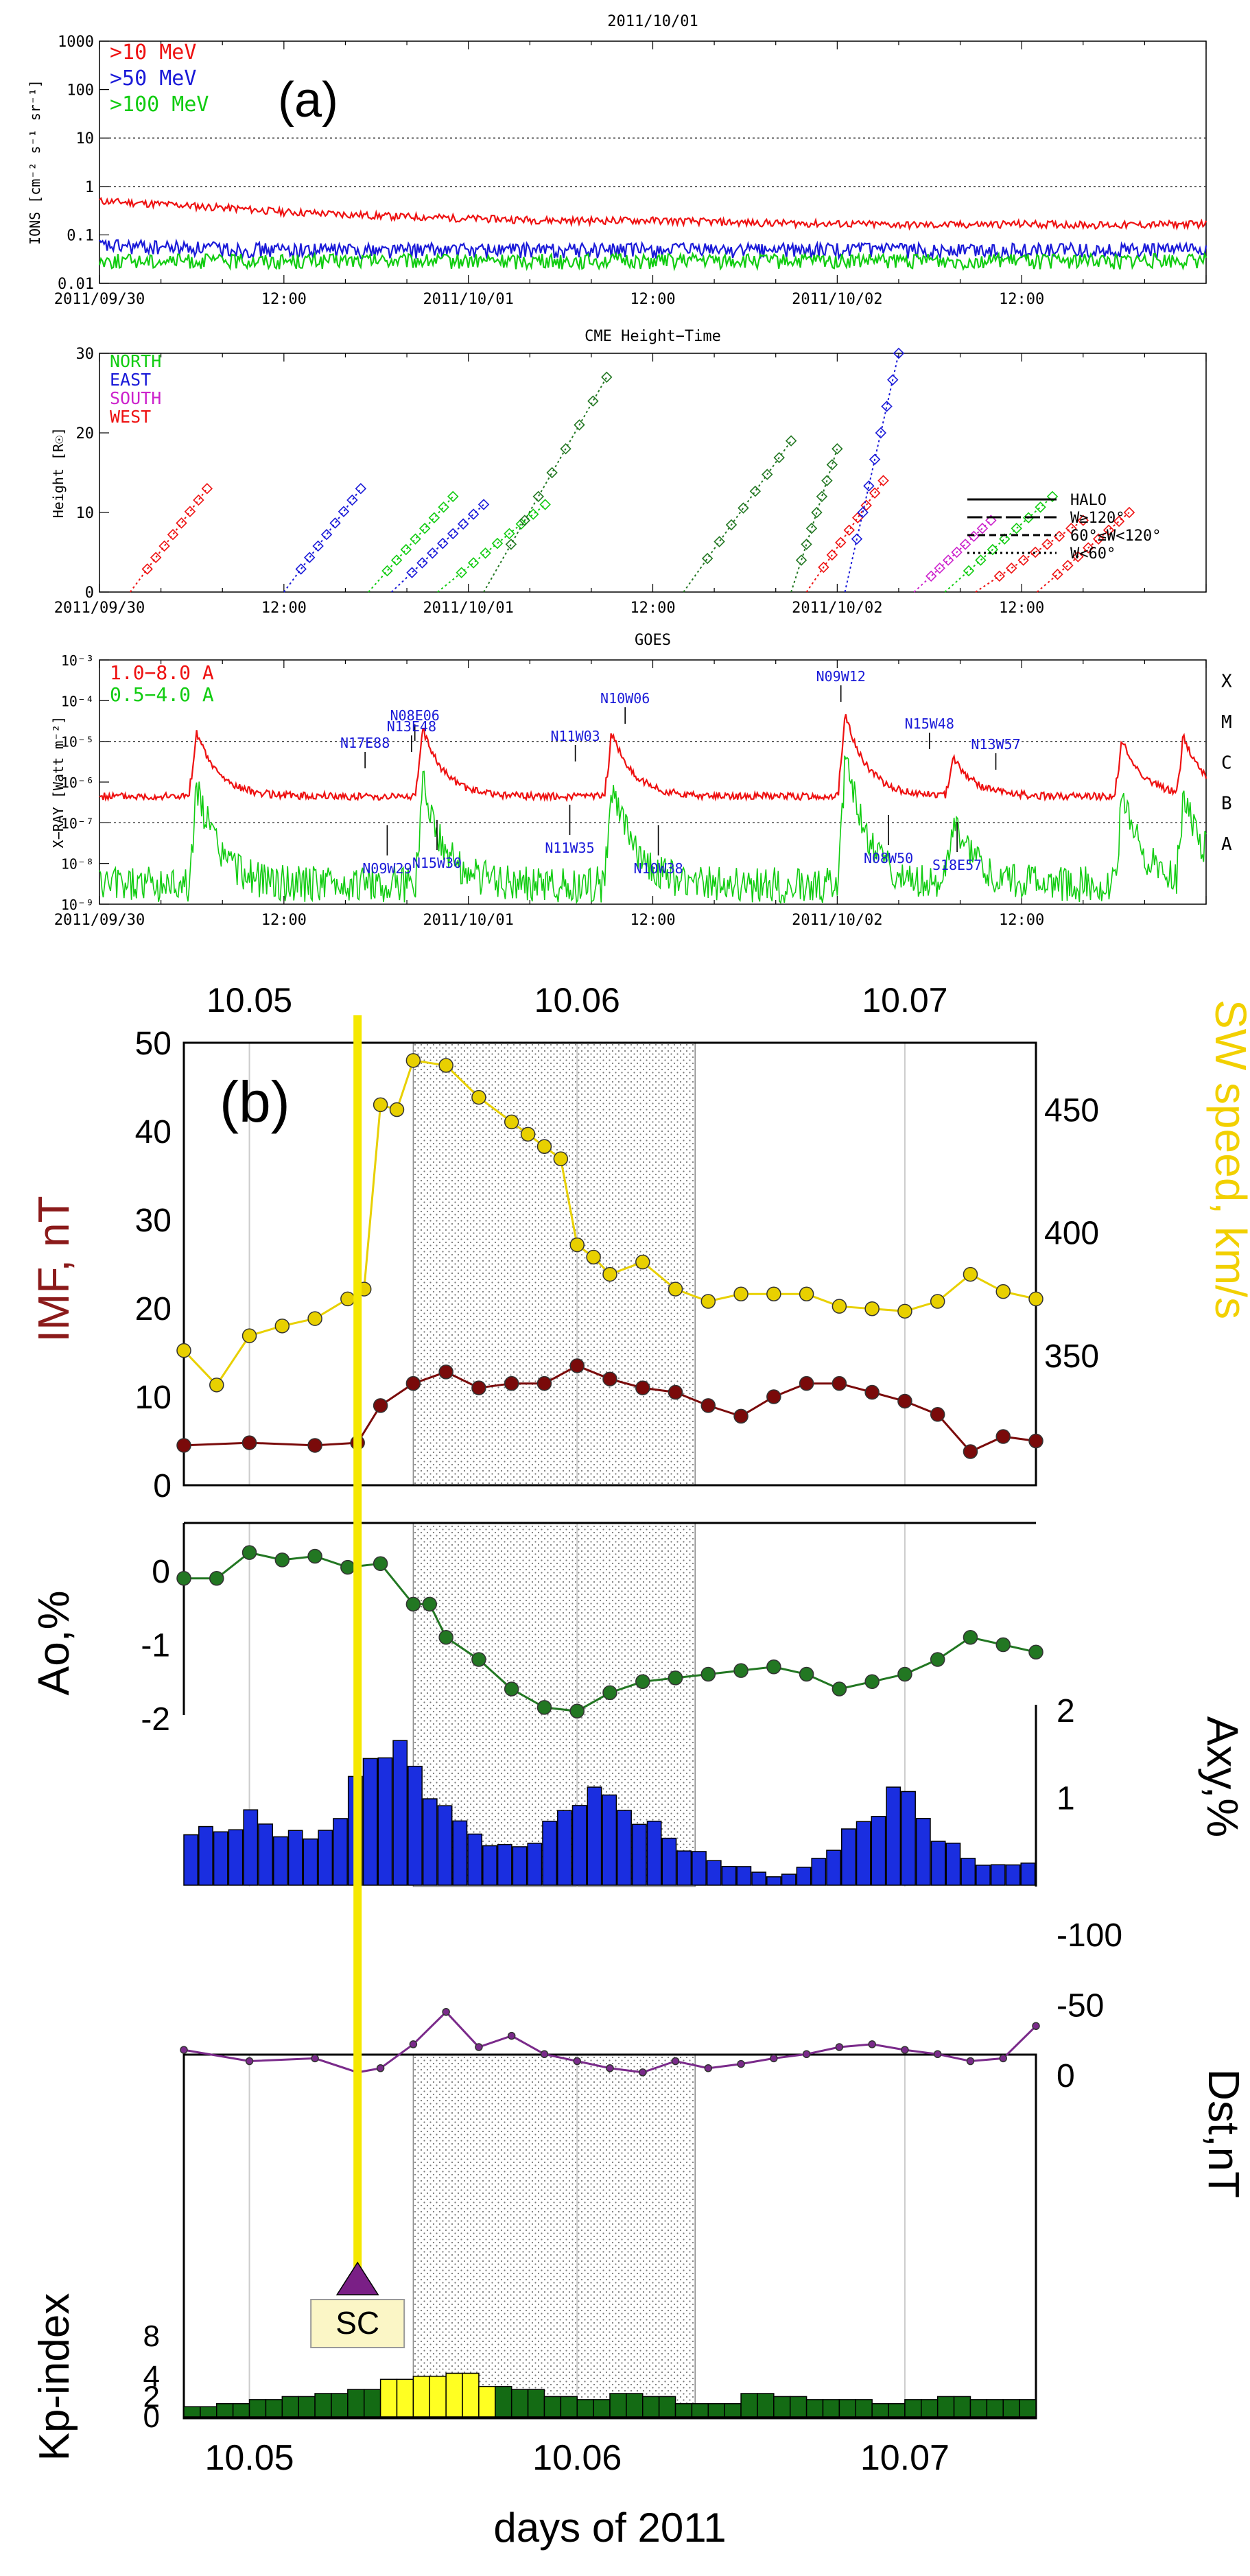  I want to click on flare-label: N13E48, so click(411, 726).